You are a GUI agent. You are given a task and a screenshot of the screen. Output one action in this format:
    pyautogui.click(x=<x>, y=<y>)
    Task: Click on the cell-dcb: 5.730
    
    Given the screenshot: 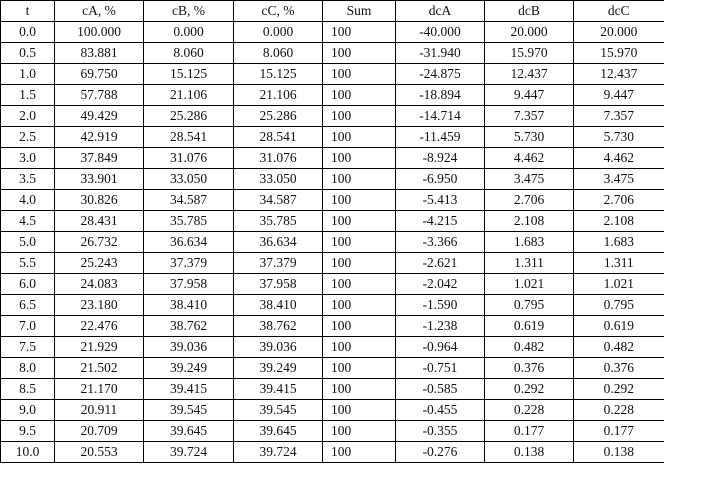 What is the action you would take?
    pyautogui.click(x=529, y=137)
    